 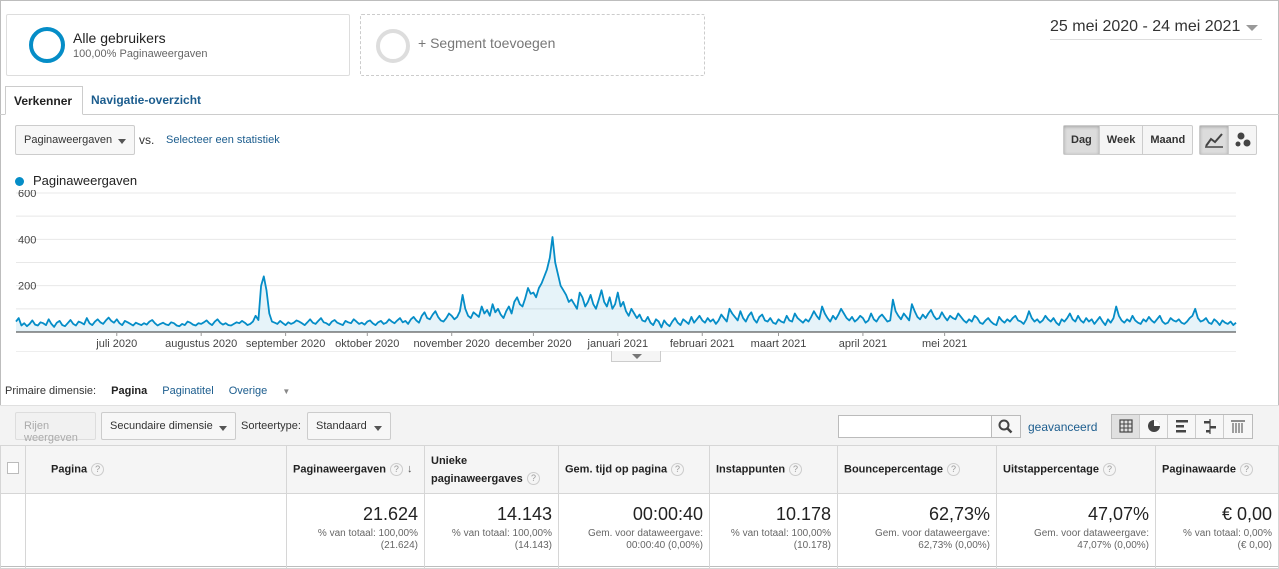 What do you see at coordinates (954, 545) in the screenshot?
I see `total-note: 62,73% (0,00%)` at bounding box center [954, 545].